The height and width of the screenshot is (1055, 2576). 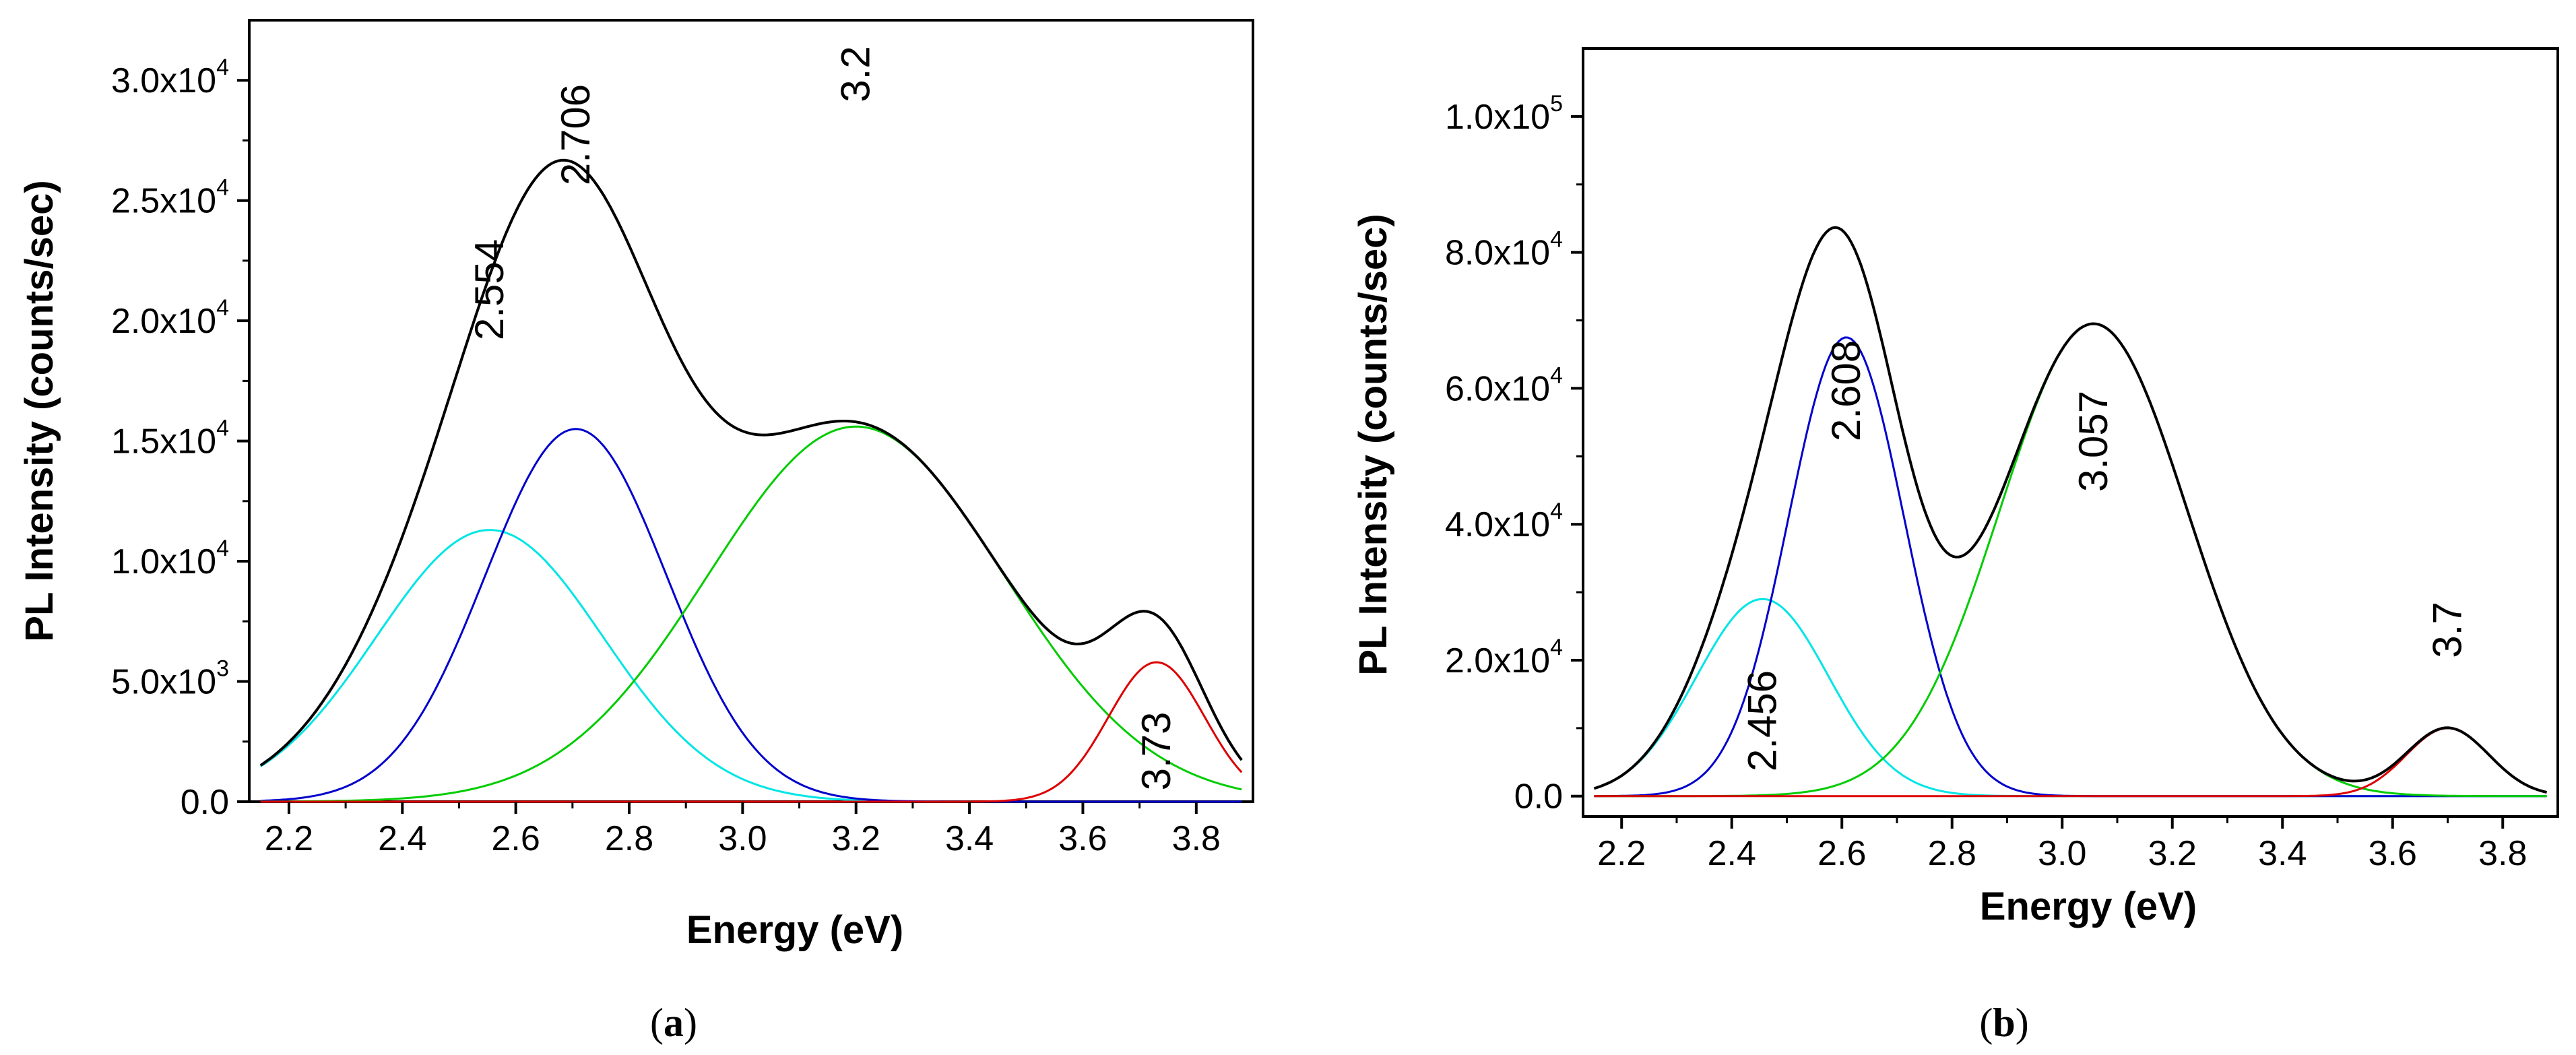 I want to click on peak-curve-3.7, so click(x=2071, y=762).